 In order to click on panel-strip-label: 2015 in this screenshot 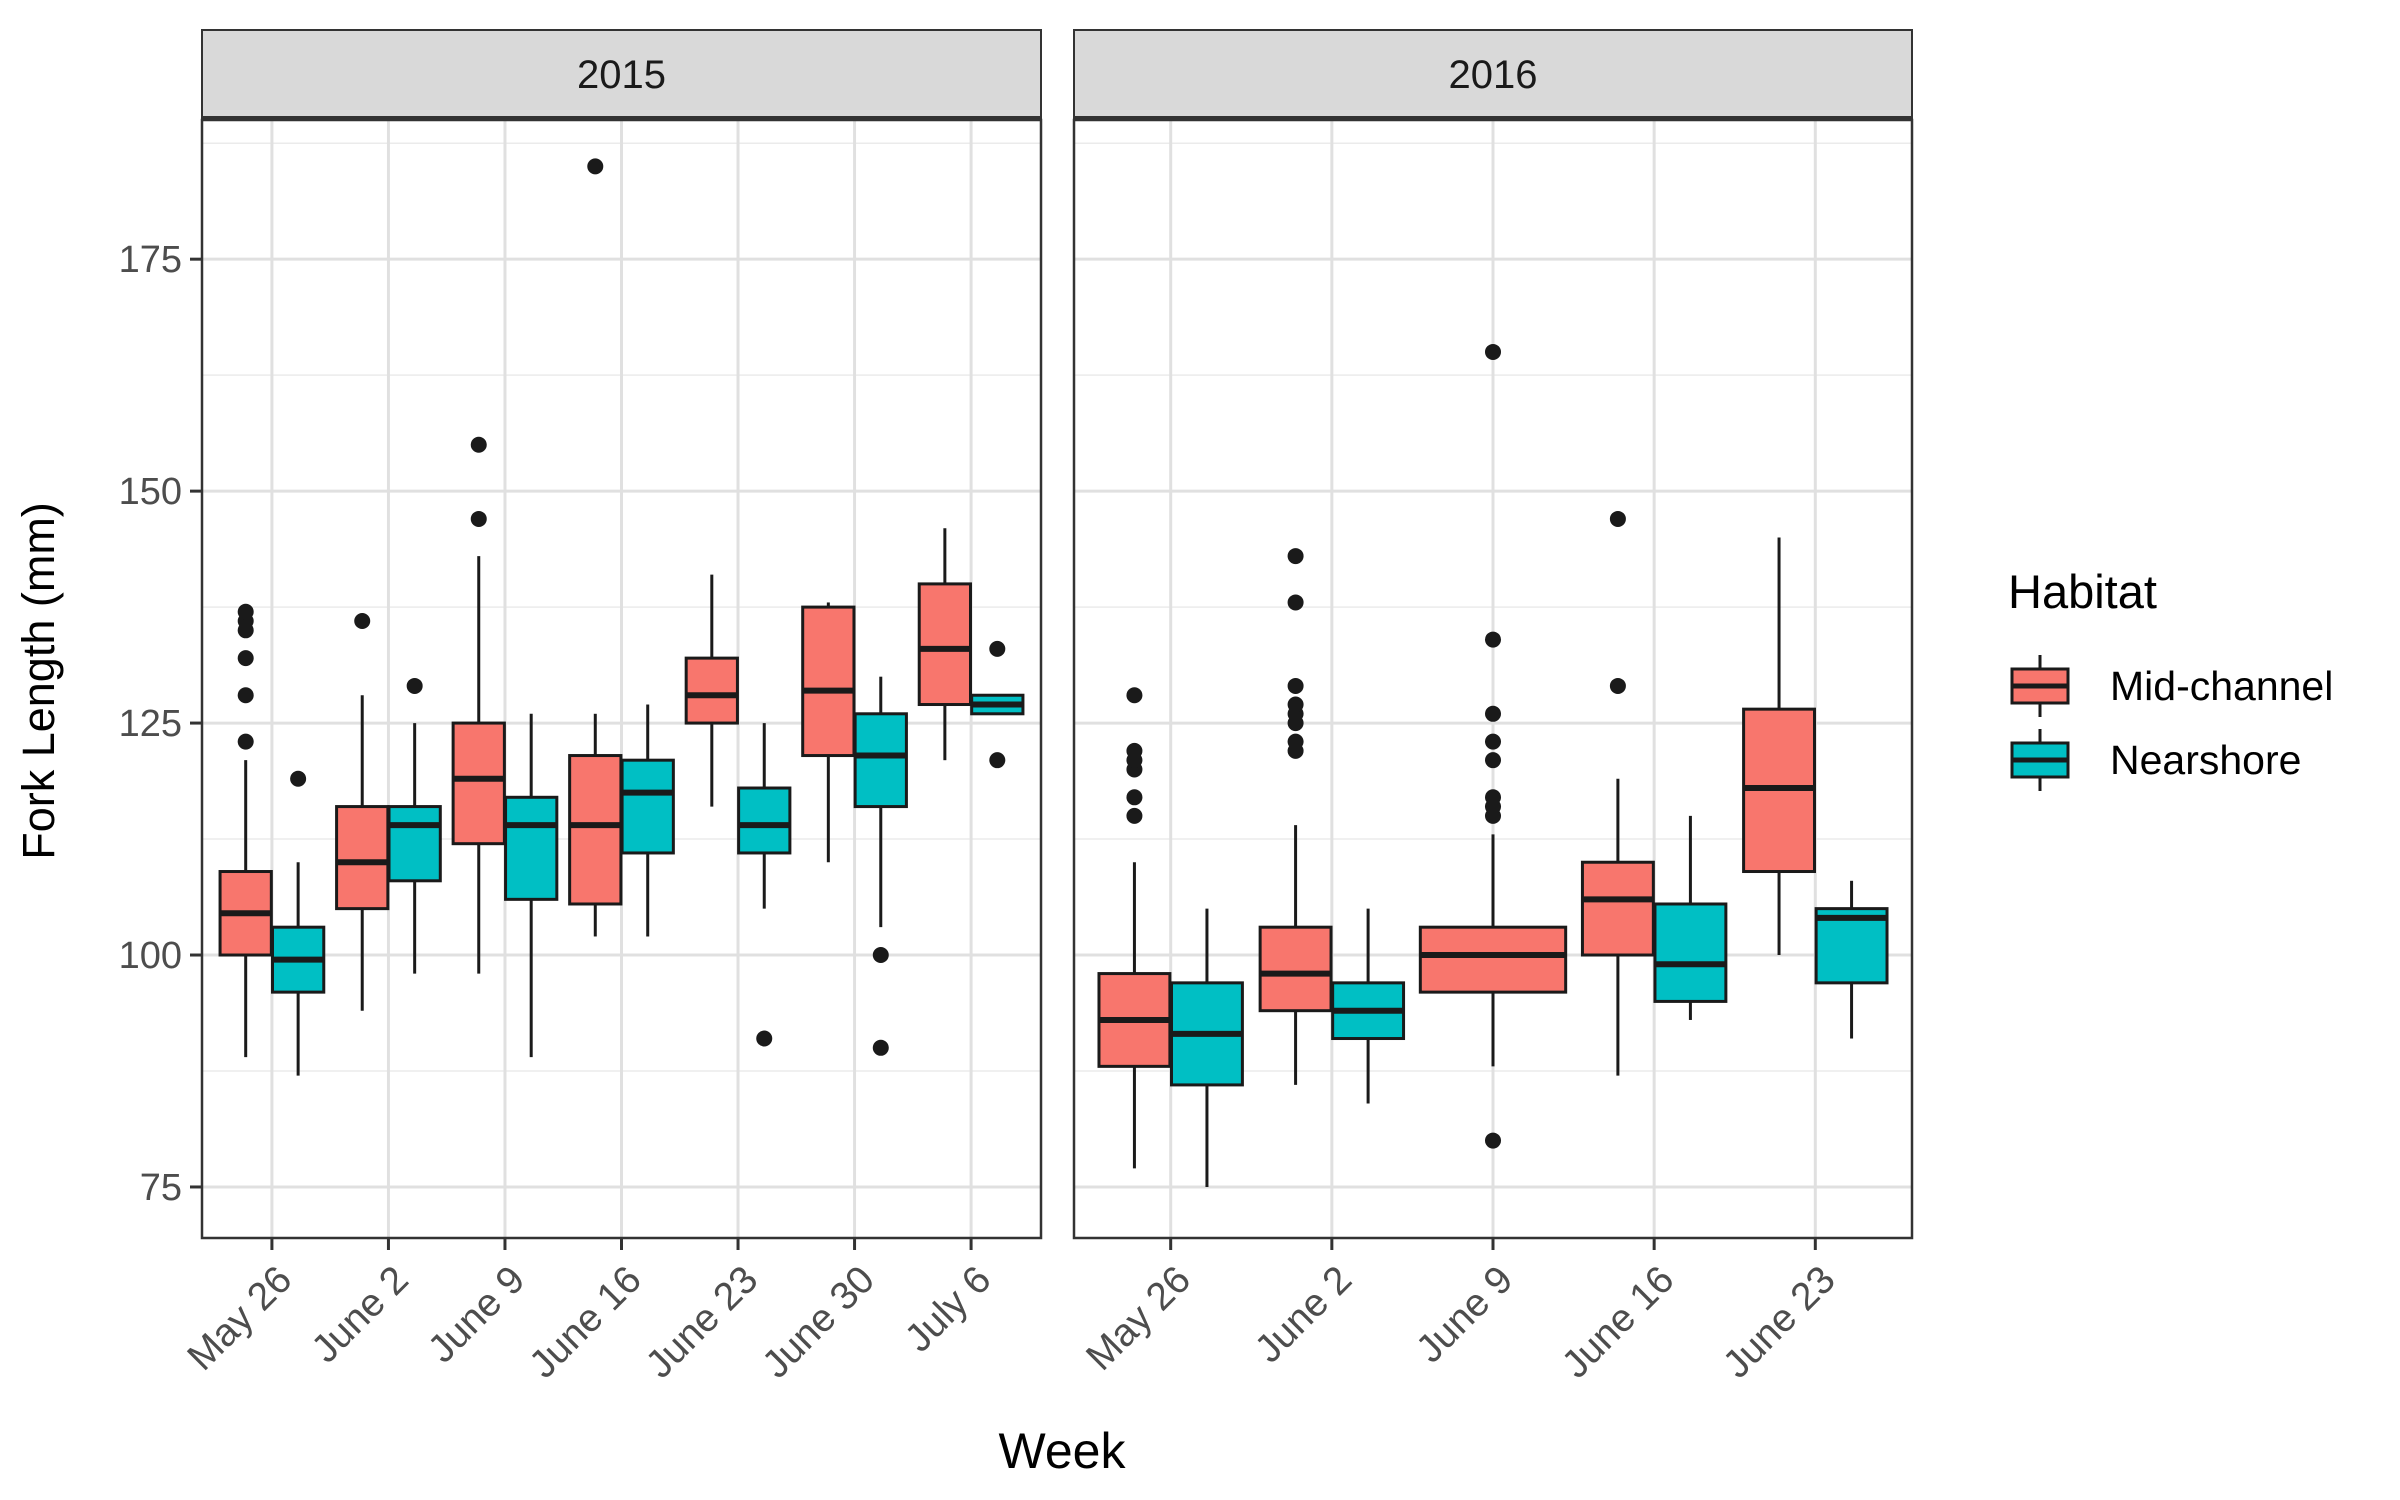, I will do `click(621, 75)`.